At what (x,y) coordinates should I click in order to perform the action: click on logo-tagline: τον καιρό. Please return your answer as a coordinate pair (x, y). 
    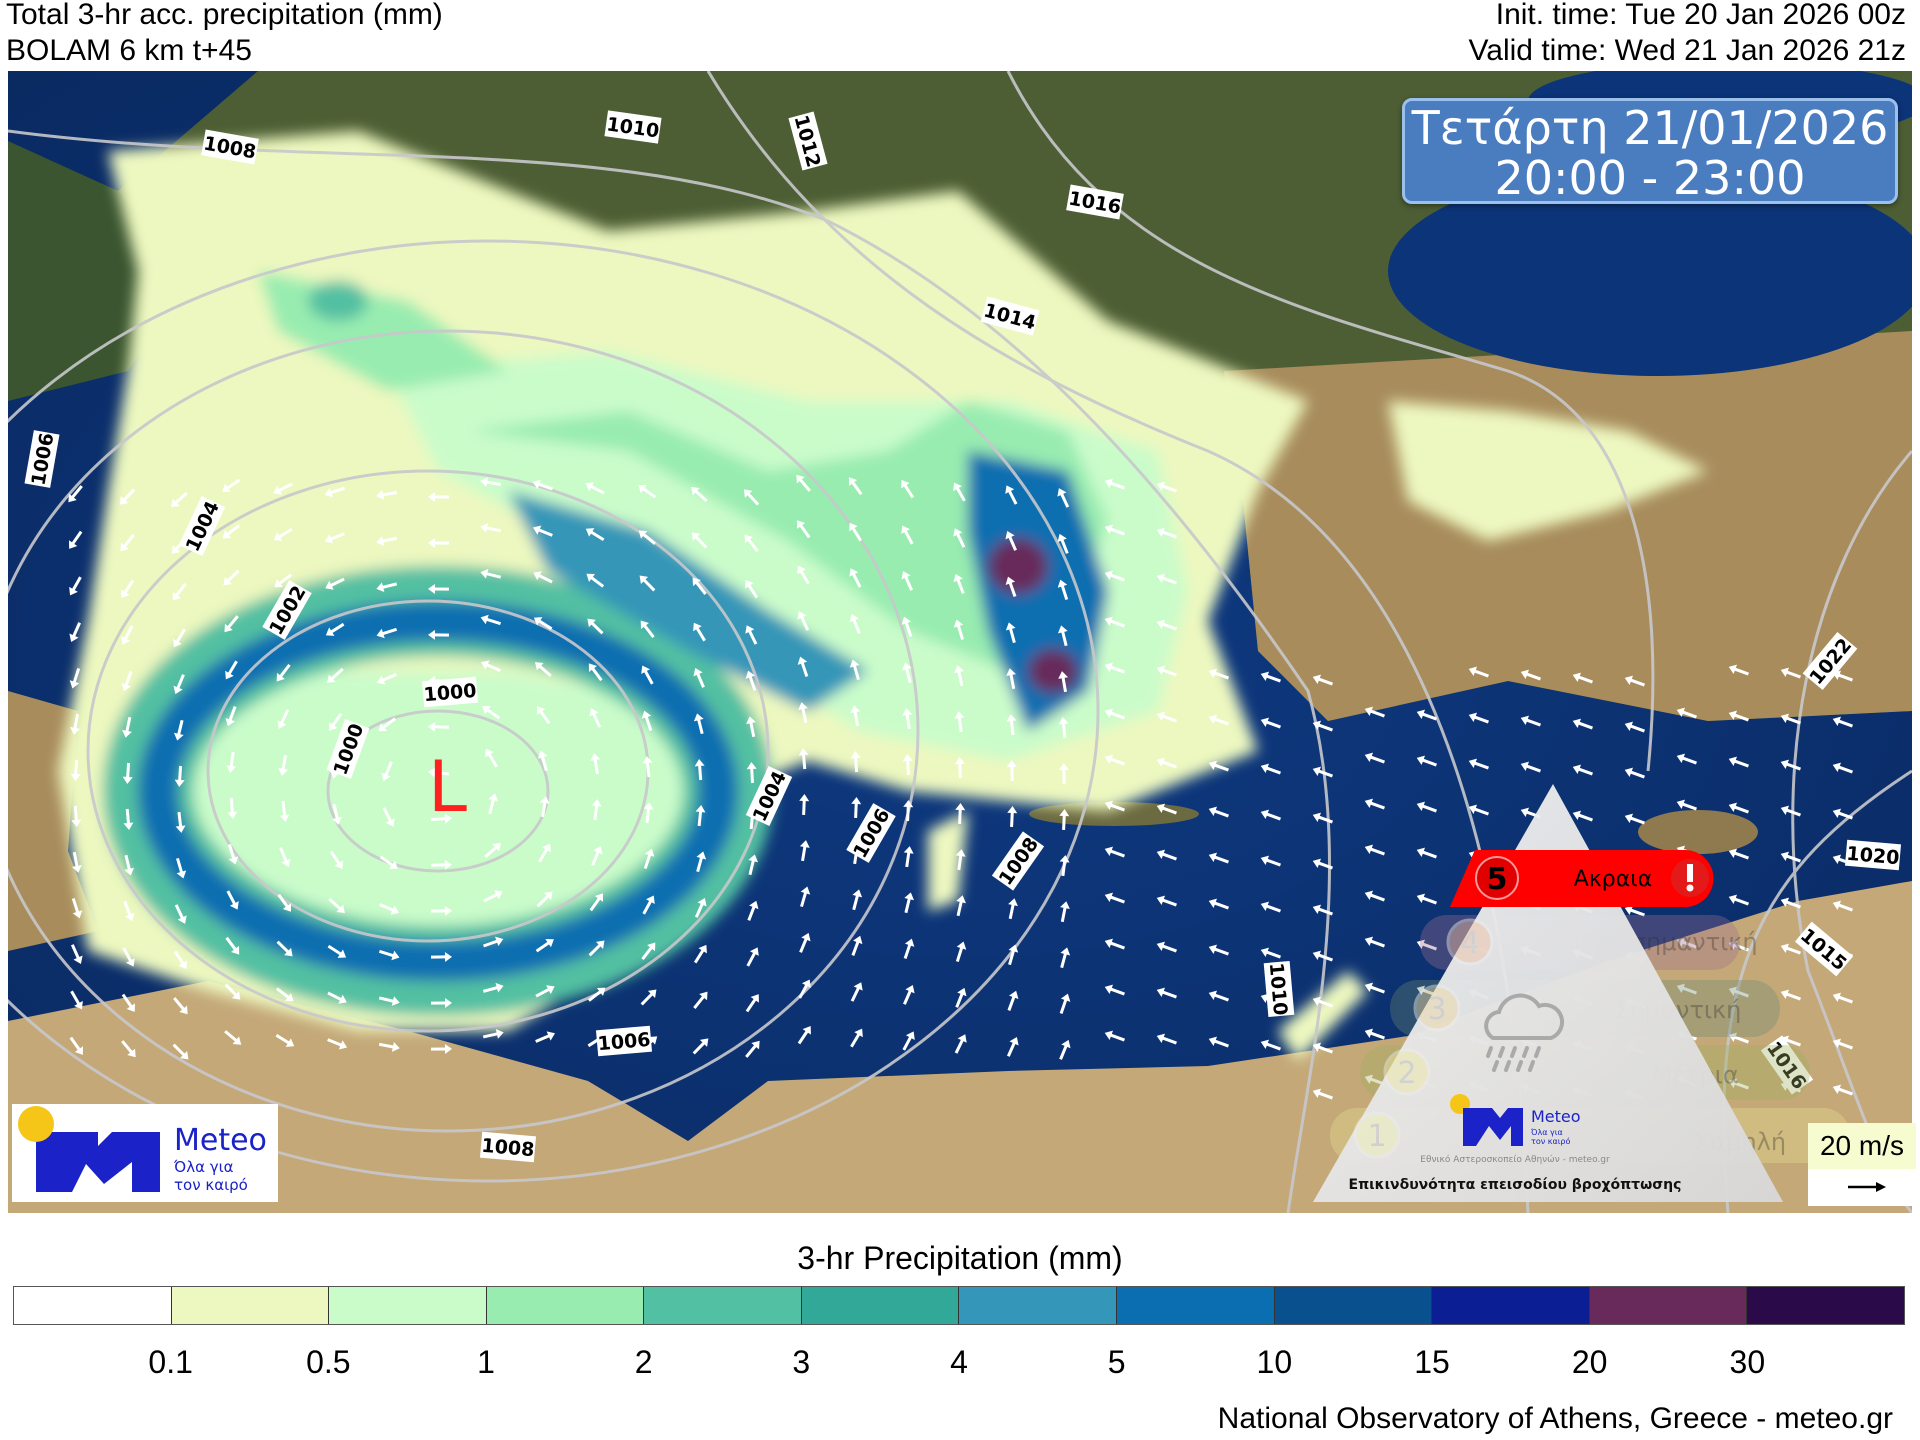
    Looking at the image, I should click on (211, 1185).